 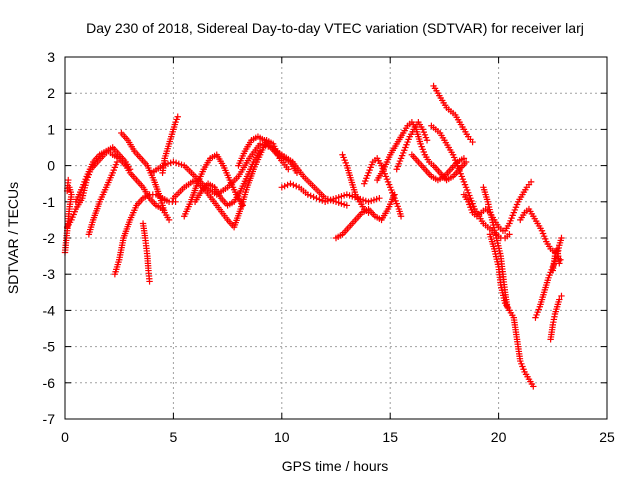 What do you see at coordinates (13, 238) in the screenshot?
I see `y-axis-label: SDTVAR / TECUs` at bounding box center [13, 238].